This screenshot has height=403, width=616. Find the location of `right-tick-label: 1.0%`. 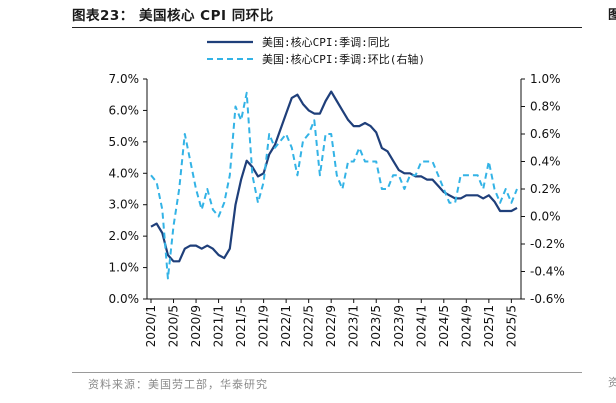

right-tick-label: 1.0% is located at coordinates (545, 79).